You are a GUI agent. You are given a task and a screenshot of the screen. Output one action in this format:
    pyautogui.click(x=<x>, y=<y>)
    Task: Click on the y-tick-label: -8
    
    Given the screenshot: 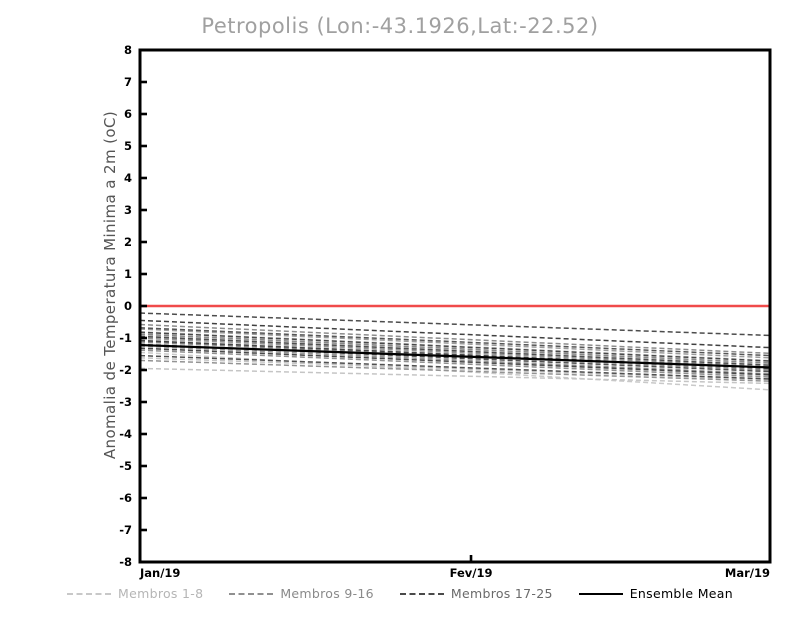 What is the action you would take?
    pyautogui.click(x=125, y=562)
    